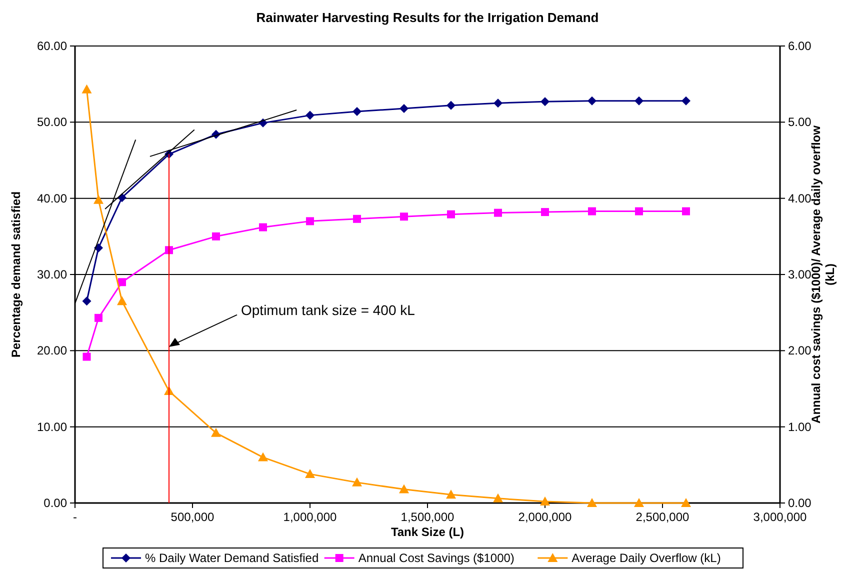 Image resolution: width=846 pixels, height=581 pixels. What do you see at coordinates (663, 517) in the screenshot?
I see `x-tick-label: 2,500,000` at bounding box center [663, 517].